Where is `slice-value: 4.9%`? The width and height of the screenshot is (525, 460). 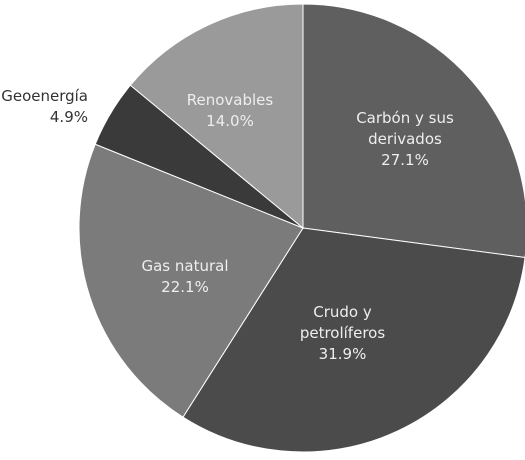
slice-value: 4.9% is located at coordinates (68, 117).